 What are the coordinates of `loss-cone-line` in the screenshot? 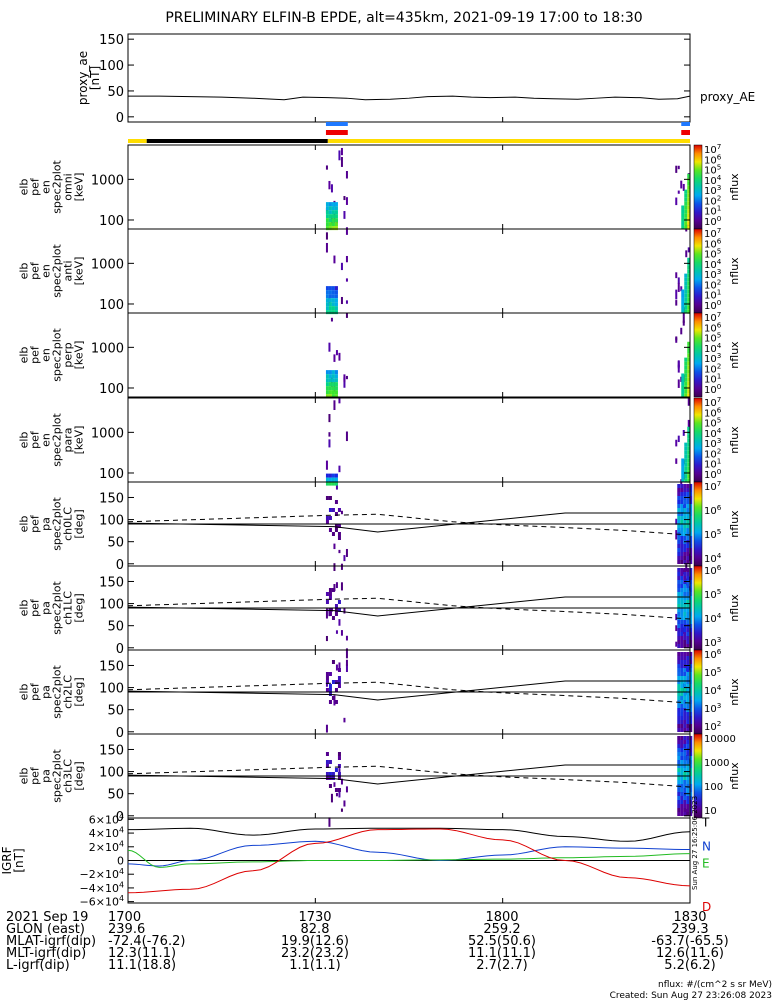 It's located at (408, 774).